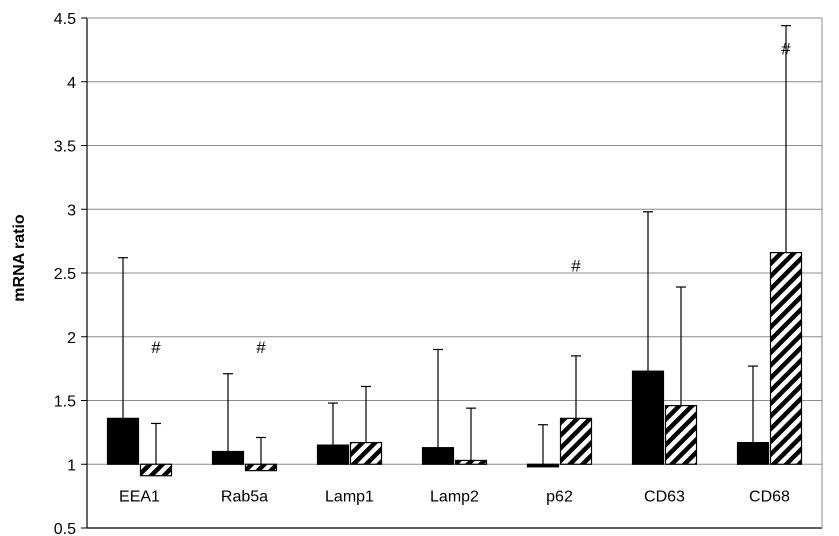 The width and height of the screenshot is (839, 536). I want to click on y-tick-label: 1, so click(71, 465).